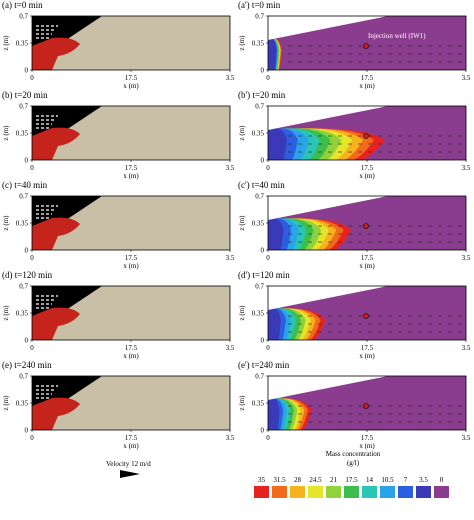 The height and width of the screenshot is (520, 474). What do you see at coordinates (298, 480) in the screenshot?
I see `colorbar-value: 28` at bounding box center [298, 480].